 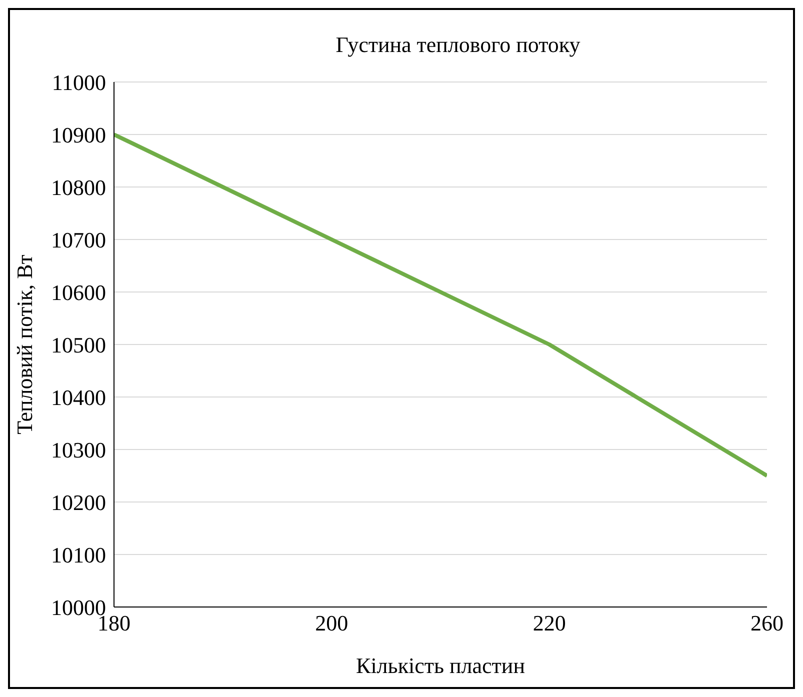 I want to click on y-tick-label: 10100, so click(x=78, y=555).